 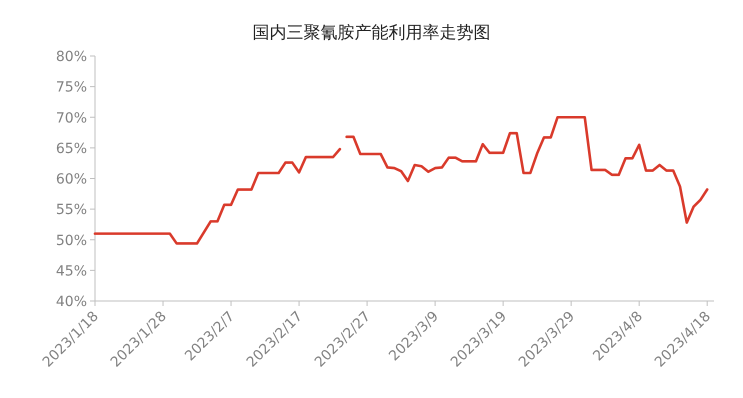 I want to click on y-tick-label: 40%, so click(x=71, y=302).